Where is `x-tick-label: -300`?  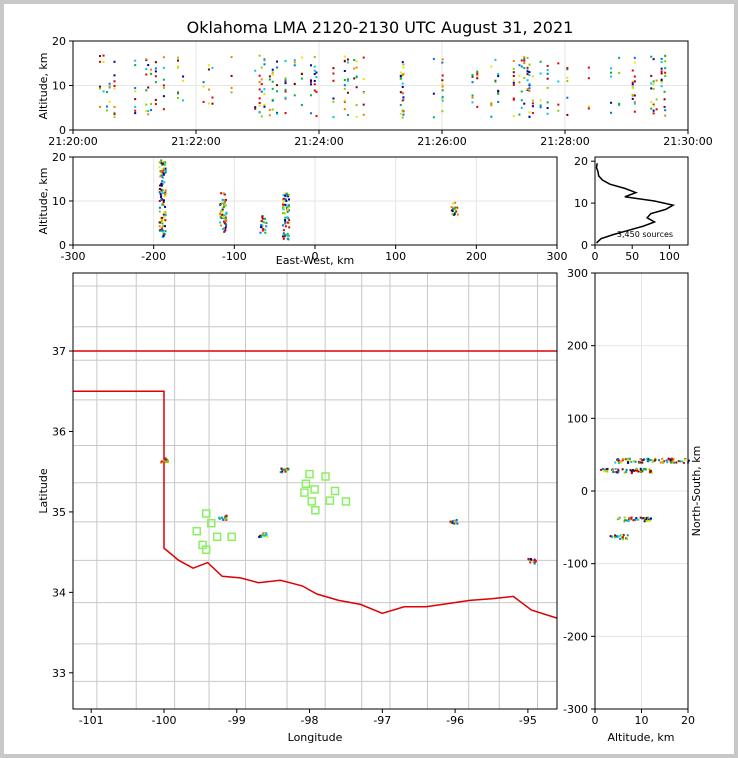
x-tick-label: -300 is located at coordinates (73, 256).